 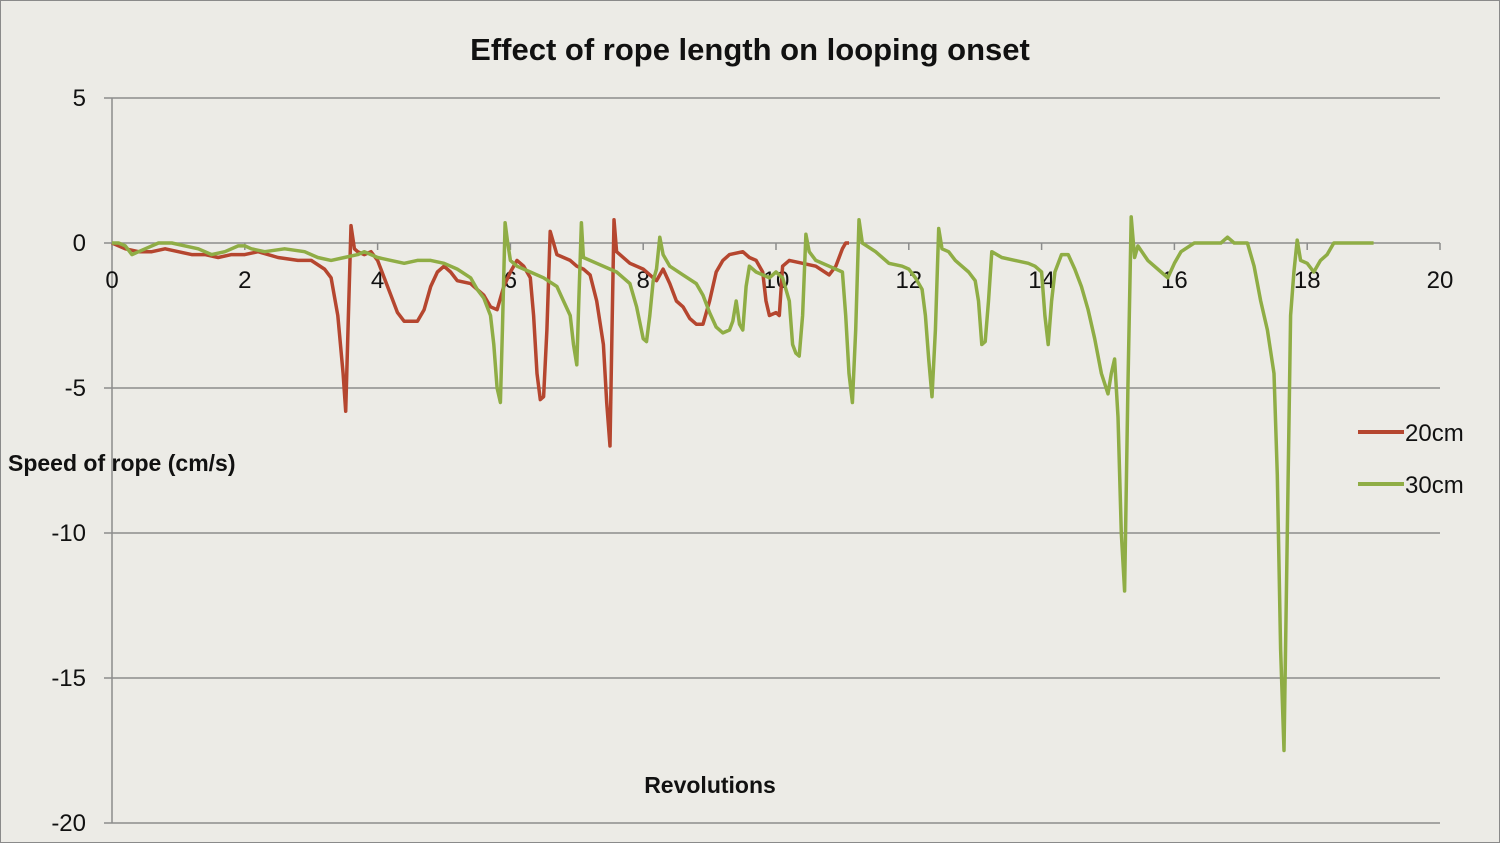 I want to click on y-tick-label: 5, so click(x=79, y=98).